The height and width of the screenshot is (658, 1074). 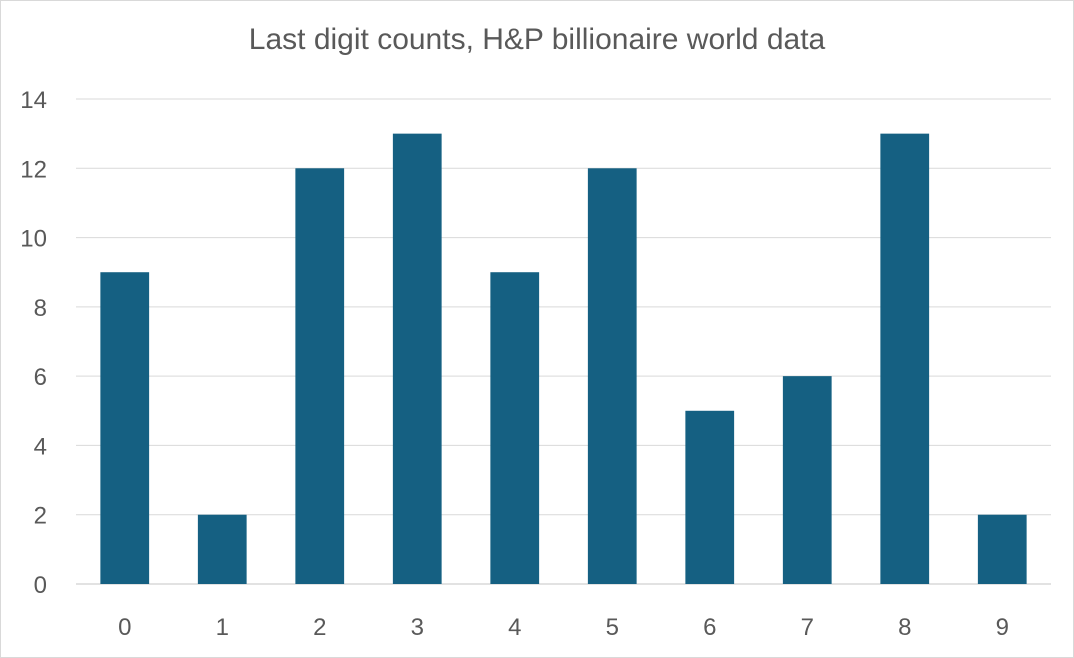 What do you see at coordinates (417, 627) in the screenshot?
I see `x-tick-label: 3` at bounding box center [417, 627].